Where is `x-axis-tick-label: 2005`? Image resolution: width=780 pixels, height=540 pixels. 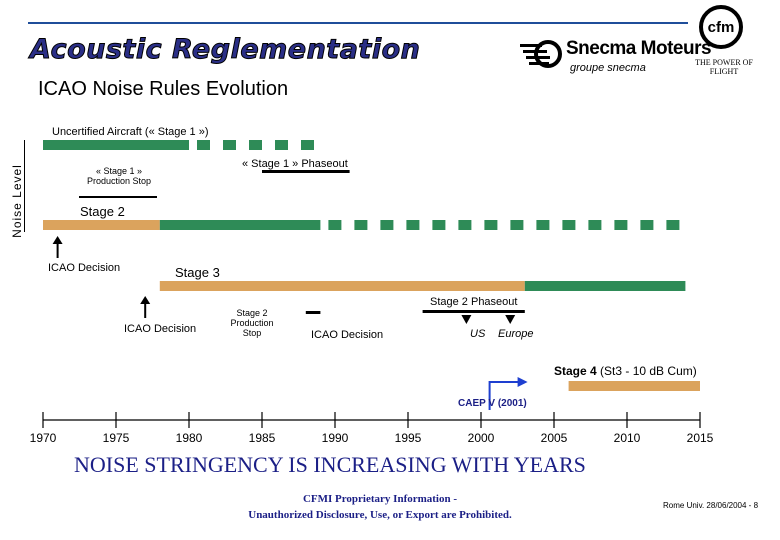 x-axis-tick-label: 2005 is located at coordinates (554, 438).